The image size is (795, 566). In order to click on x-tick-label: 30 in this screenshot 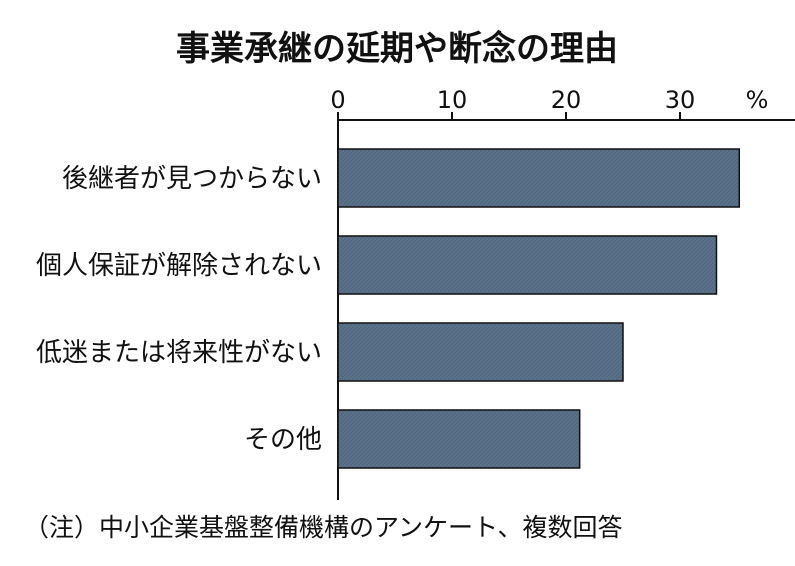, I will do `click(680, 100)`.